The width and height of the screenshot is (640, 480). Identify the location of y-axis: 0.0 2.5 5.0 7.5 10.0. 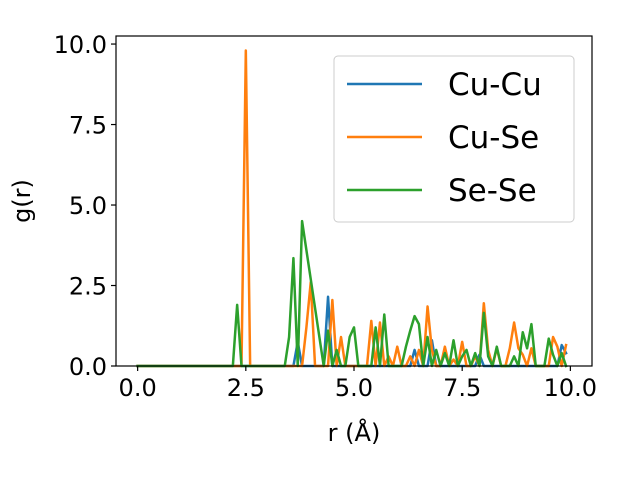
(85, 206).